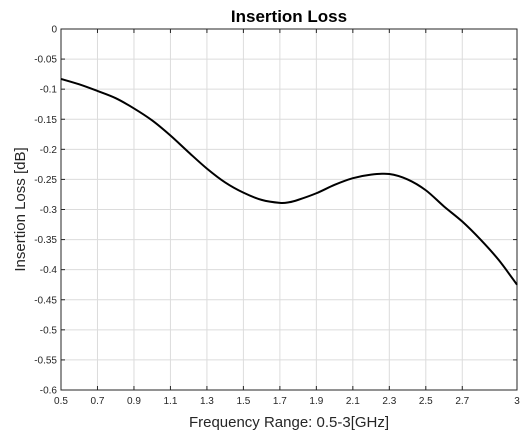 This screenshot has height=434, width=523. Describe the element at coordinates (98, 401) in the screenshot. I see `x-tick-label: 0.7` at that location.